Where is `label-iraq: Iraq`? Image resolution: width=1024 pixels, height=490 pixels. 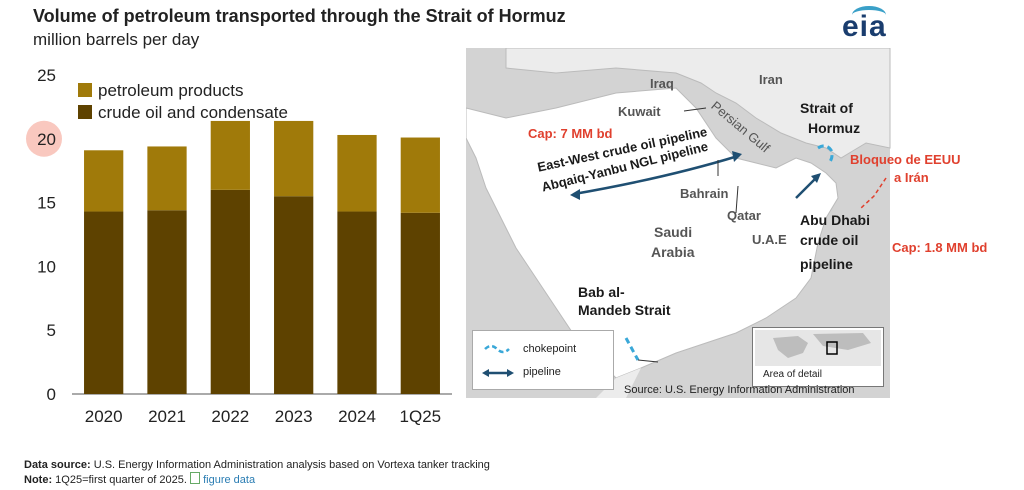 label-iraq: Iraq is located at coordinates (662, 83).